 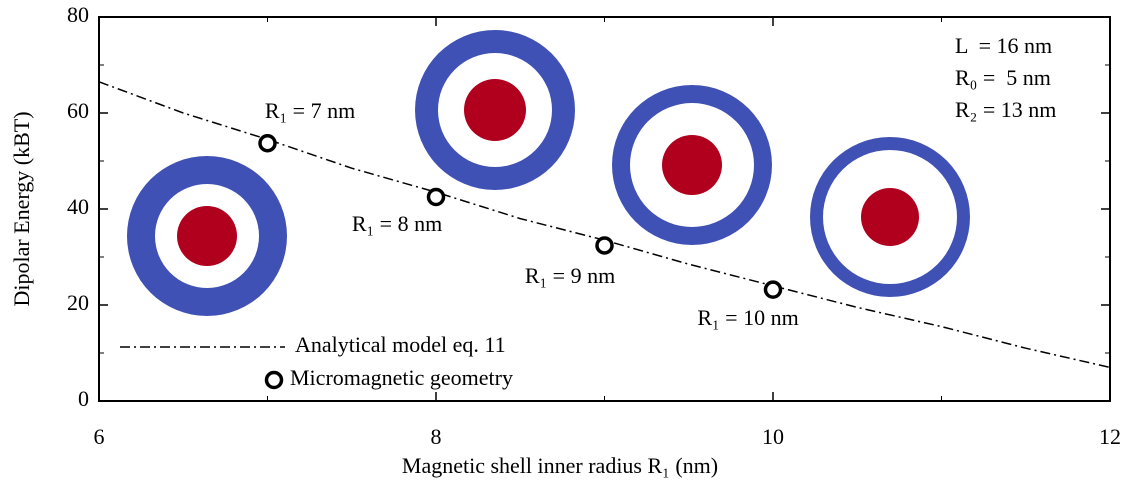 What do you see at coordinates (692, 165) in the screenshot?
I see `inset-r9` at bounding box center [692, 165].